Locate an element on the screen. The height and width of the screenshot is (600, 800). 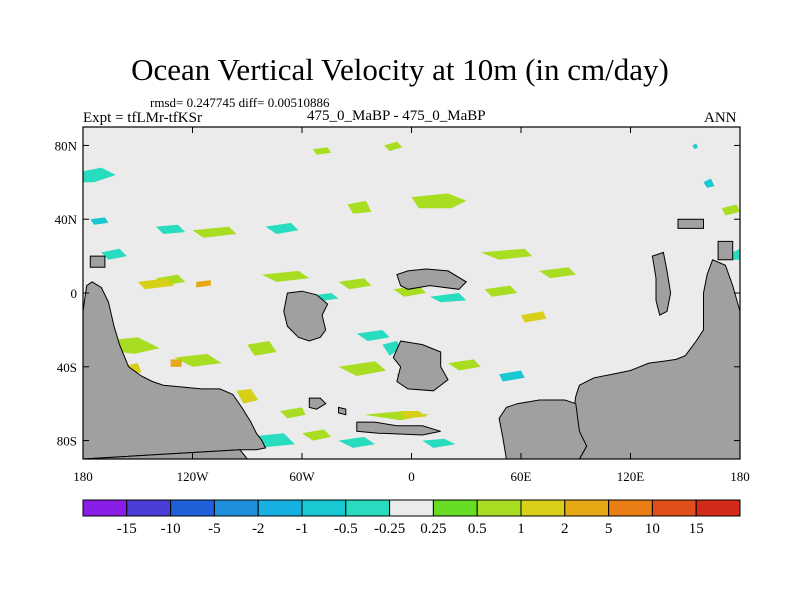
season-label: ANN is located at coordinates (720, 118).